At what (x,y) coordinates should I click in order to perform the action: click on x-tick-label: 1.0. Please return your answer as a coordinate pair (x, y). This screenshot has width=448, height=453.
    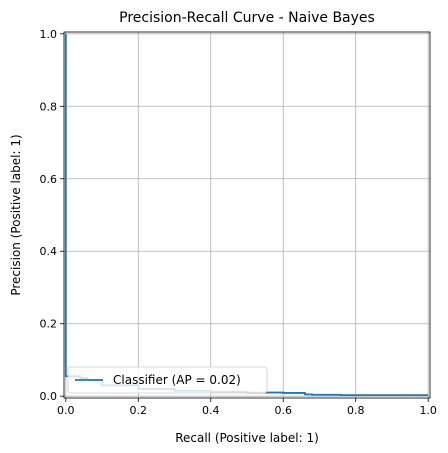
    Looking at the image, I should click on (428, 410).